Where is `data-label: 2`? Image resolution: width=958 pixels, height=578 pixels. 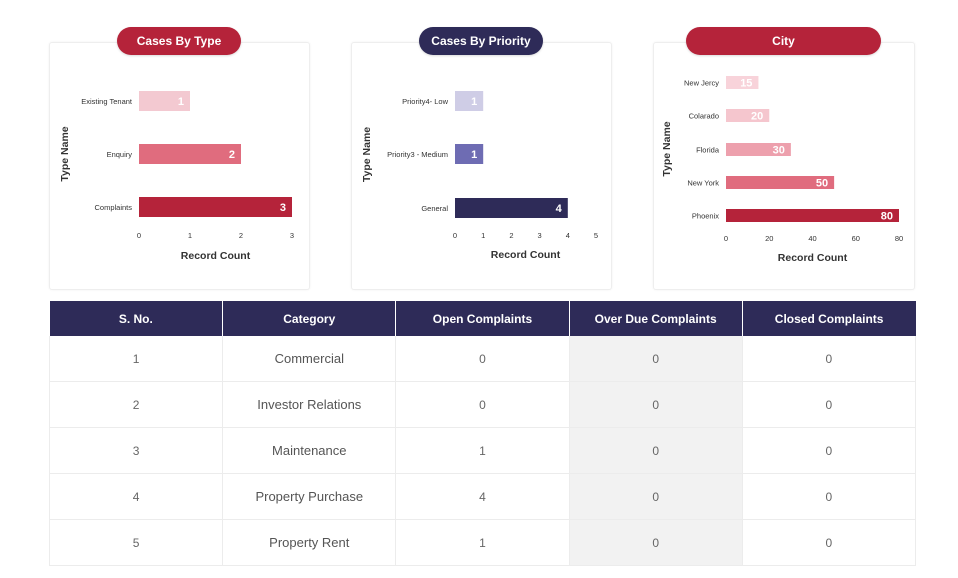 data-label: 2 is located at coordinates (232, 155).